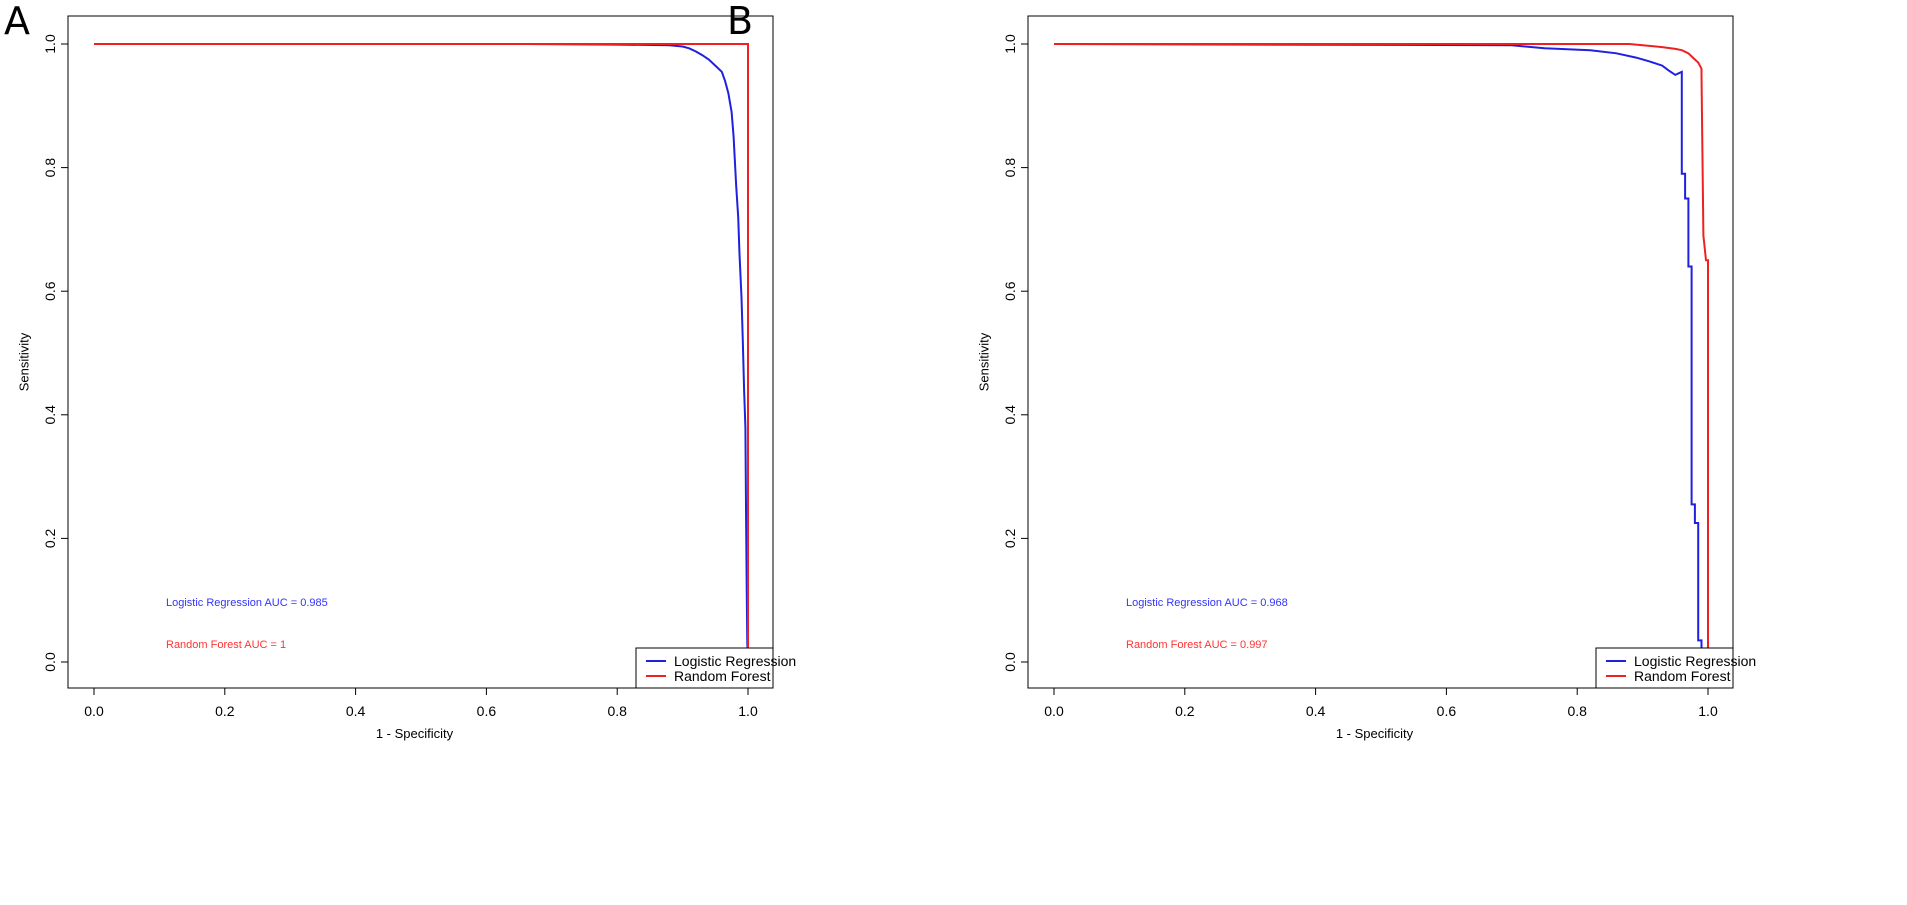 The height and width of the screenshot is (905, 1907). I want to click on panel-letter: A, so click(17, 21).